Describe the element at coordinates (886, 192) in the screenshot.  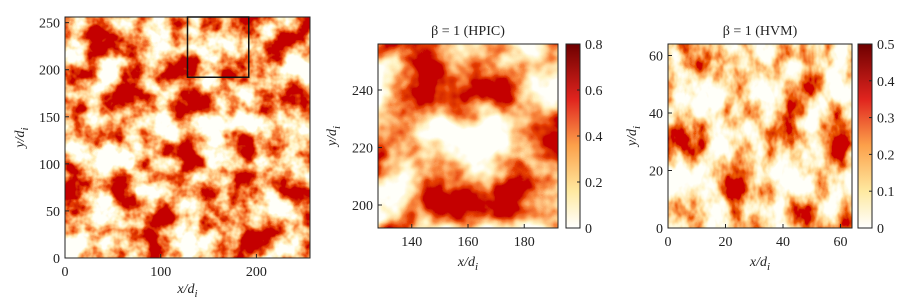
I see `colorbar-tick-label: 0.1` at that location.